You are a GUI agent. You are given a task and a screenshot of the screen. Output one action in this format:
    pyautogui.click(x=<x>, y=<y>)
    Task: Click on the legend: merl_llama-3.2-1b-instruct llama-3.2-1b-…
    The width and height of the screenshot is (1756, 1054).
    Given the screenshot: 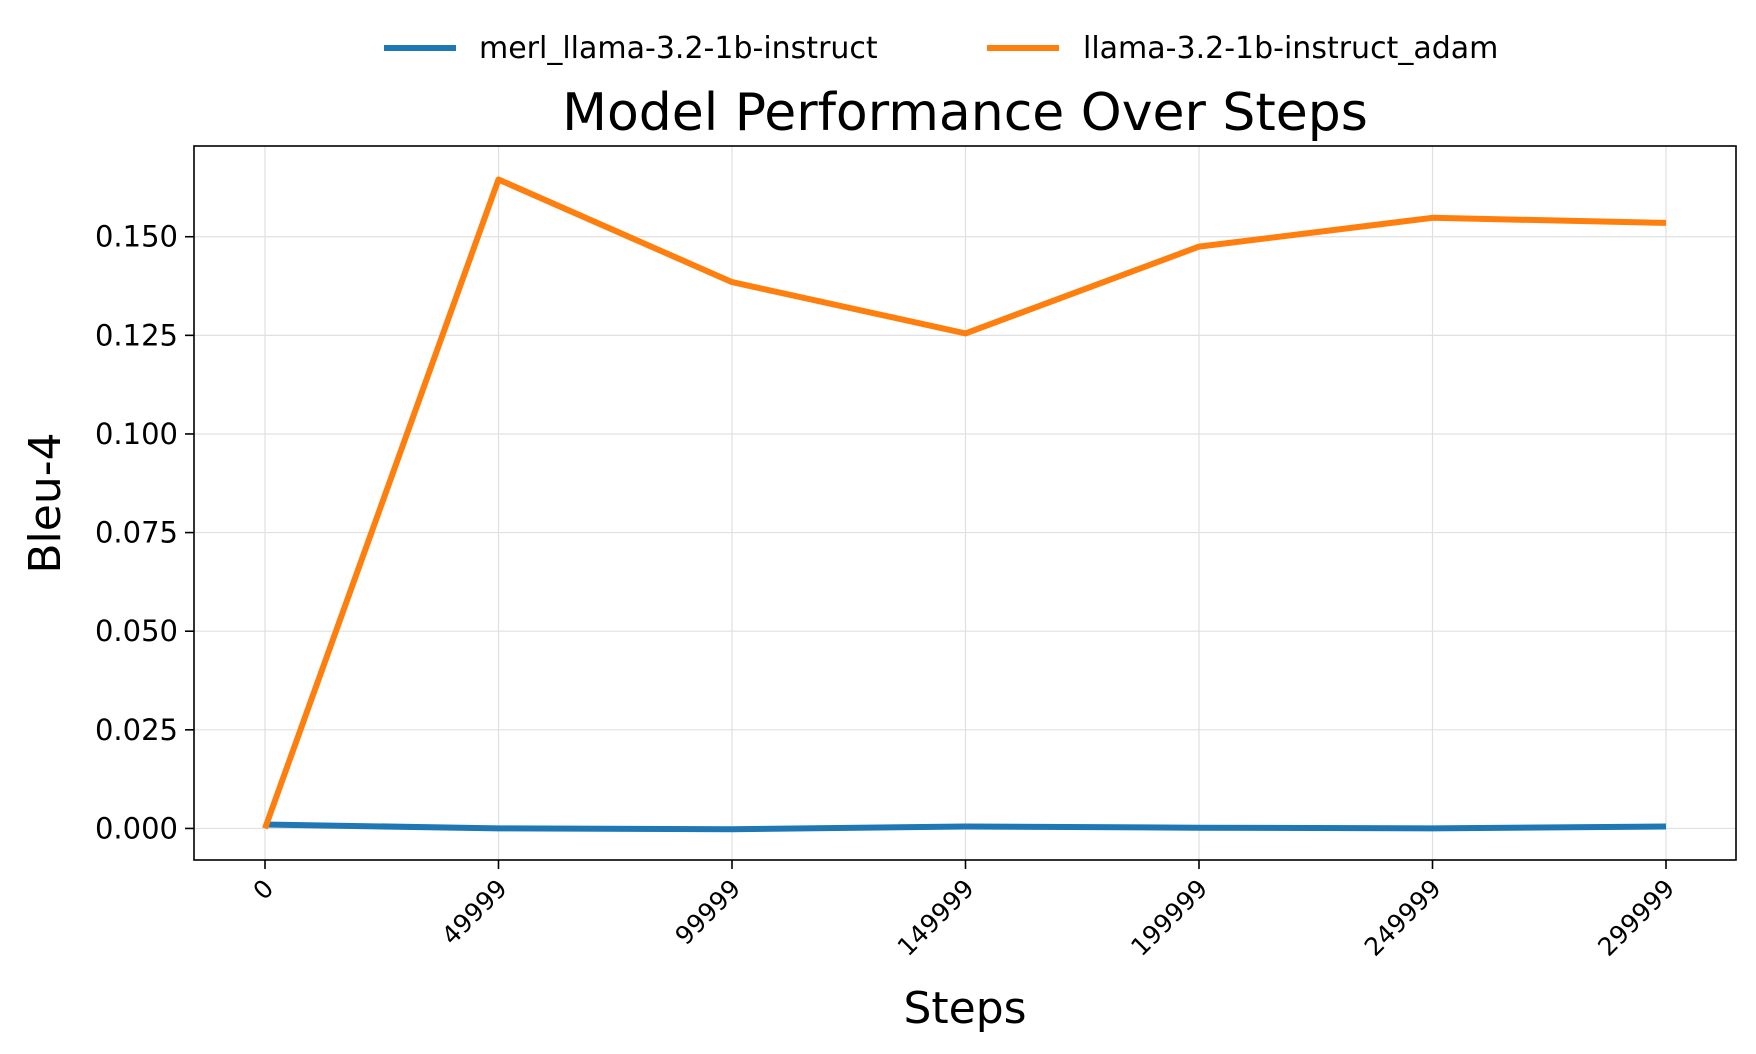 What is the action you would take?
    pyautogui.click(x=941, y=48)
    